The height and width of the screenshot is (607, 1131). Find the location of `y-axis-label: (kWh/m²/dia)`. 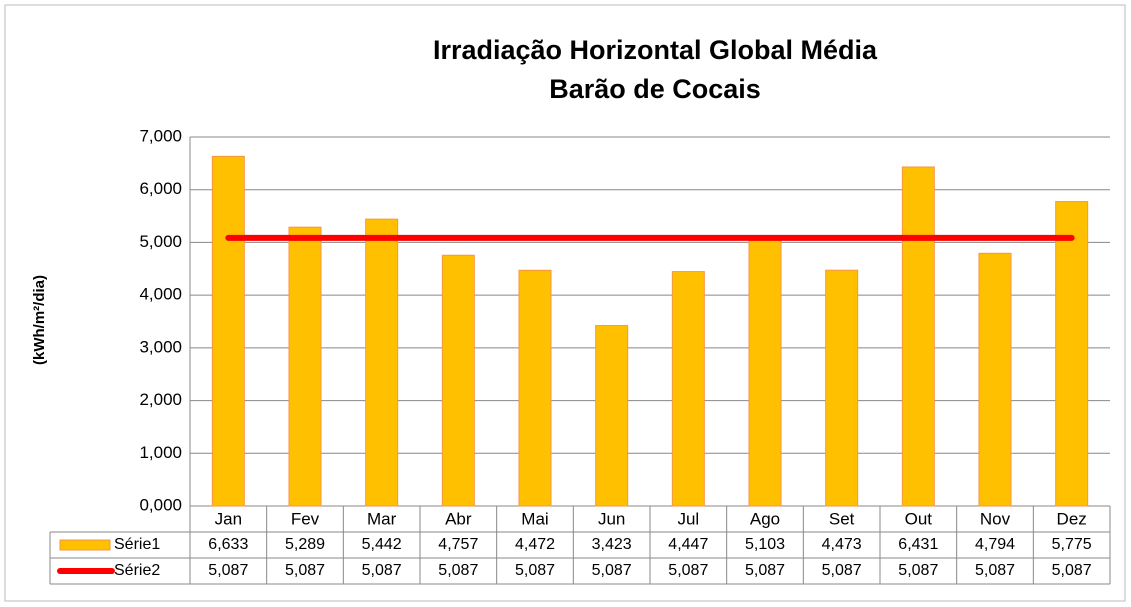

y-axis-label: (kWh/m²/dia) is located at coordinates (39, 320).